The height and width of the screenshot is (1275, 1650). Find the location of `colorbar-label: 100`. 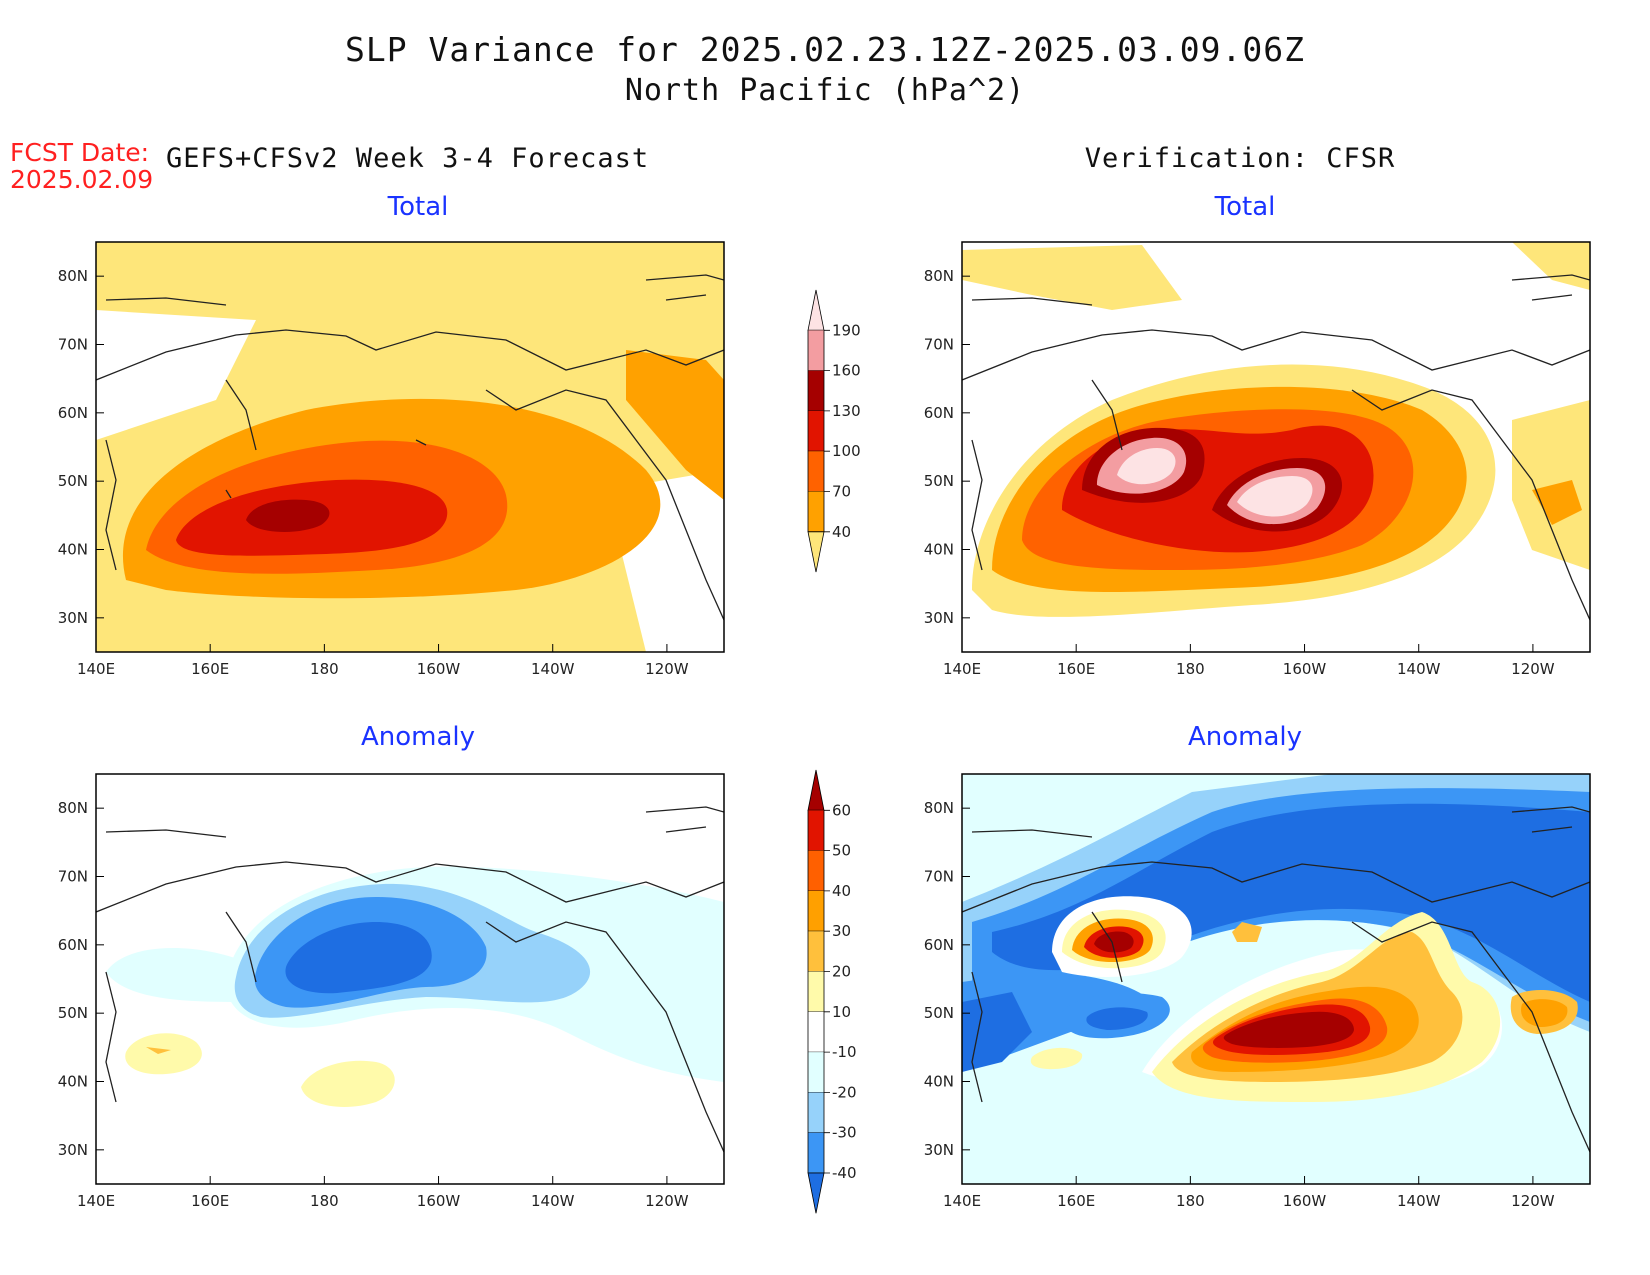

colorbar-label: 100 is located at coordinates (846, 451).